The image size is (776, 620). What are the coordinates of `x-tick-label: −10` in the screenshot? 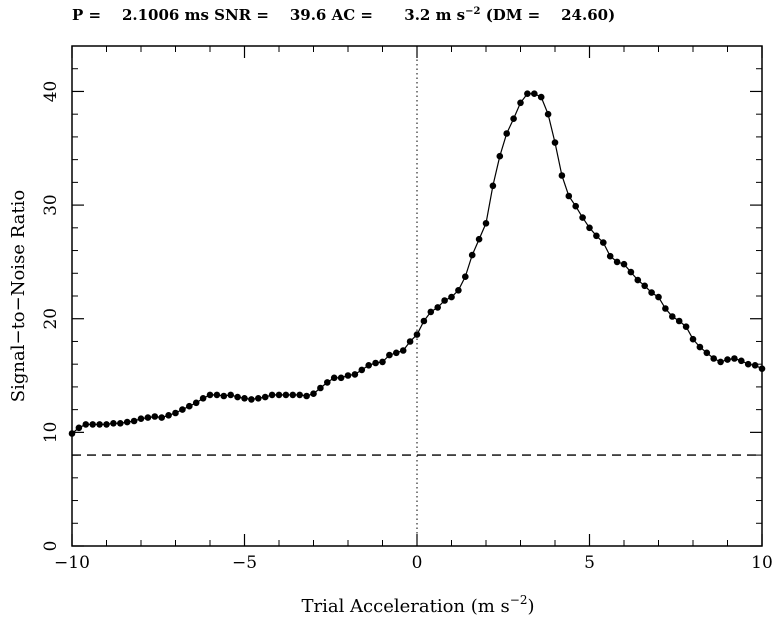 It's located at (72, 563).